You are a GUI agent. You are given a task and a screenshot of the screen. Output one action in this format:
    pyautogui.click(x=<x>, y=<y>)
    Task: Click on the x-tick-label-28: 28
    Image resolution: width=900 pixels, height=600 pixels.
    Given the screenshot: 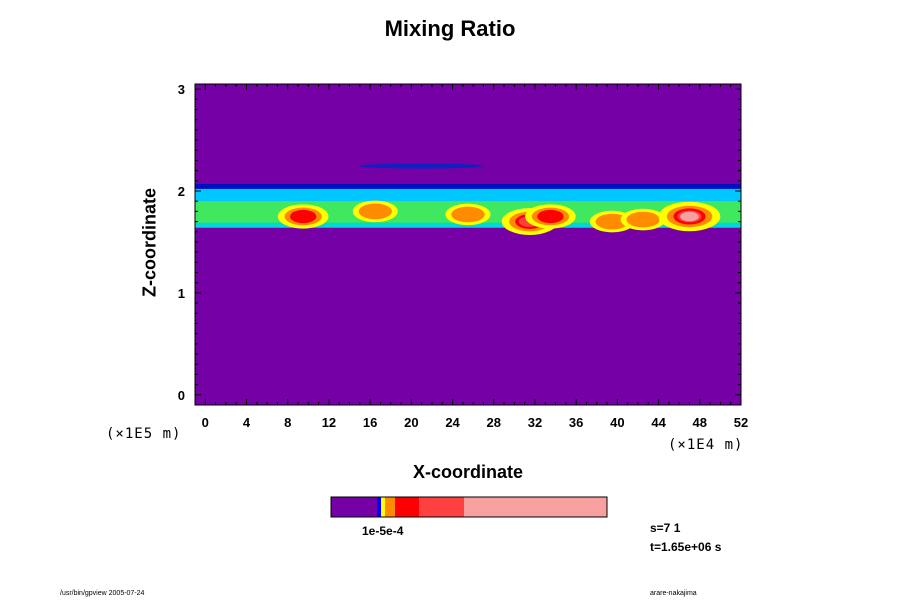 What is the action you would take?
    pyautogui.click(x=494, y=422)
    